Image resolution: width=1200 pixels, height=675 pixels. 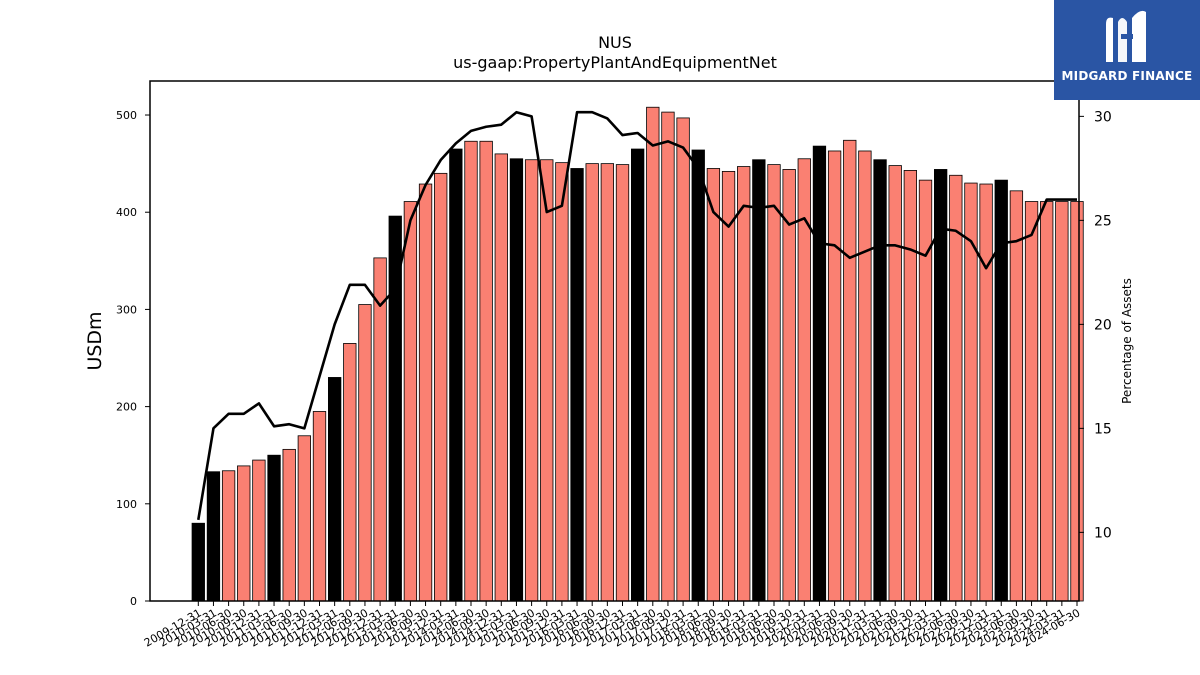 What do you see at coordinates (126, 504) in the screenshot?
I see `y-tick-label: 100` at bounding box center [126, 504].